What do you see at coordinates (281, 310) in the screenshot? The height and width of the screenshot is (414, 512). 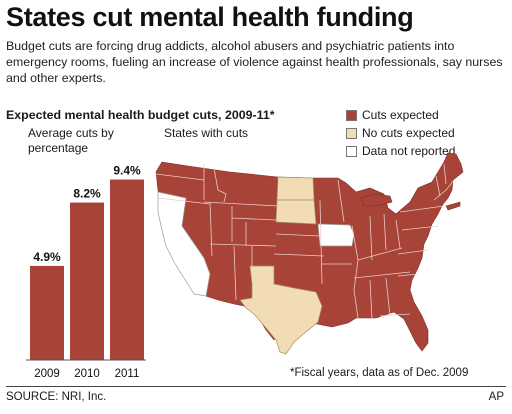 I see `map-state-texas` at bounding box center [281, 310].